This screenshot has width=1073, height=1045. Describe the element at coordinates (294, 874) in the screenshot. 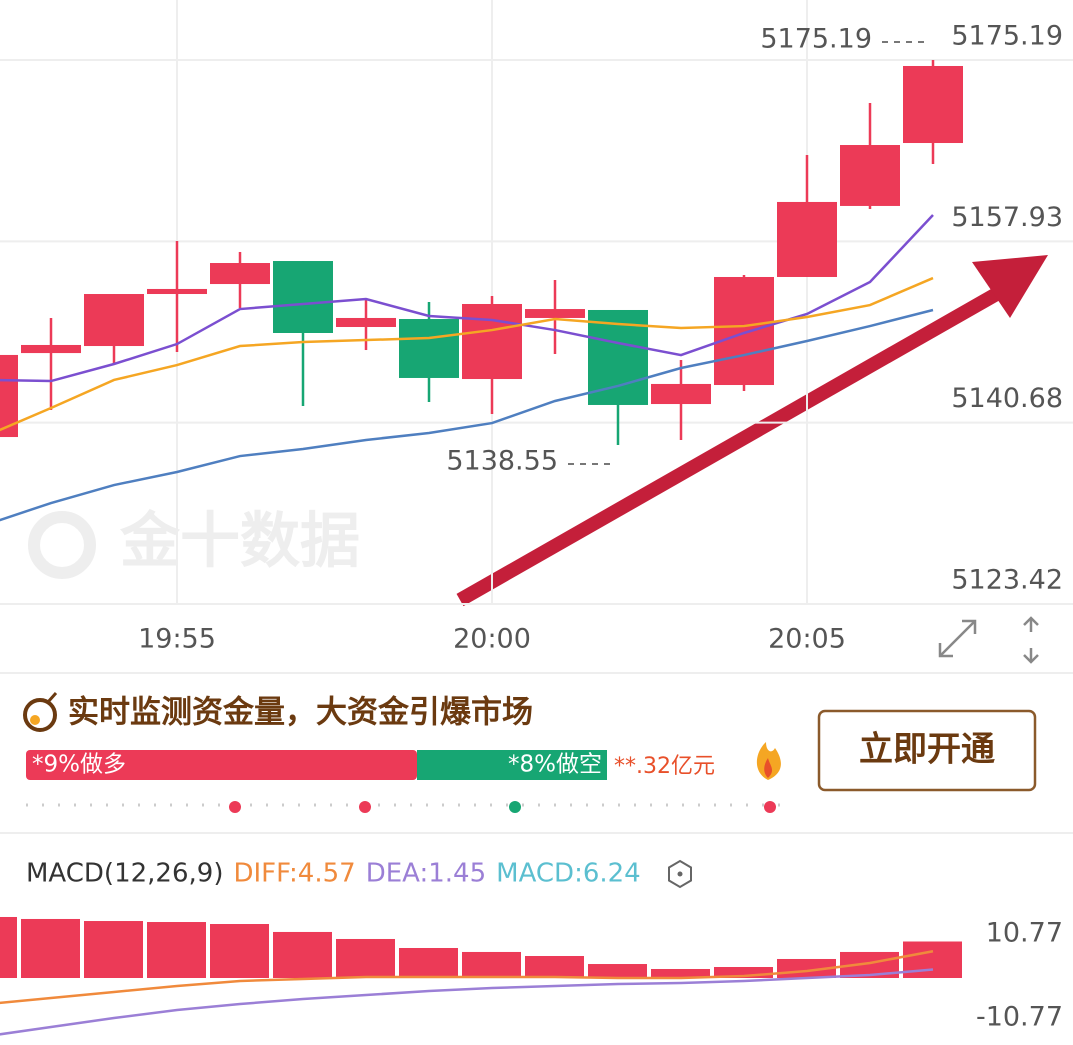

I see `macd-header: DIFF:4.57` at that location.